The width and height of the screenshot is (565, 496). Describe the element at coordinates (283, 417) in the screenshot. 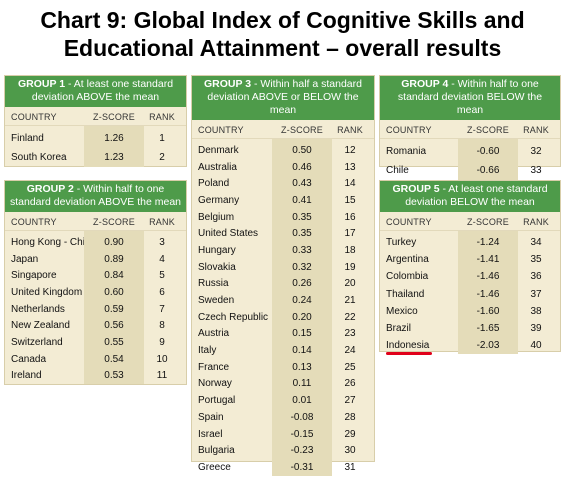

I see `table-row: Spain -0.08 28` at that location.